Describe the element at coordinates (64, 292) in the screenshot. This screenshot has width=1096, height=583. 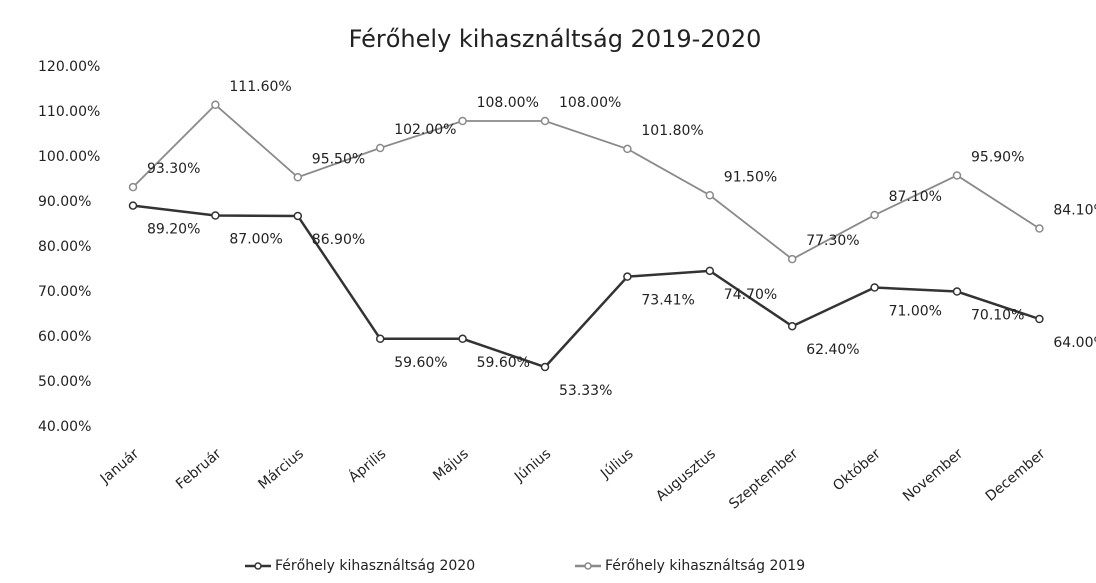
I see `y-tick-label: 70.00%` at that location.